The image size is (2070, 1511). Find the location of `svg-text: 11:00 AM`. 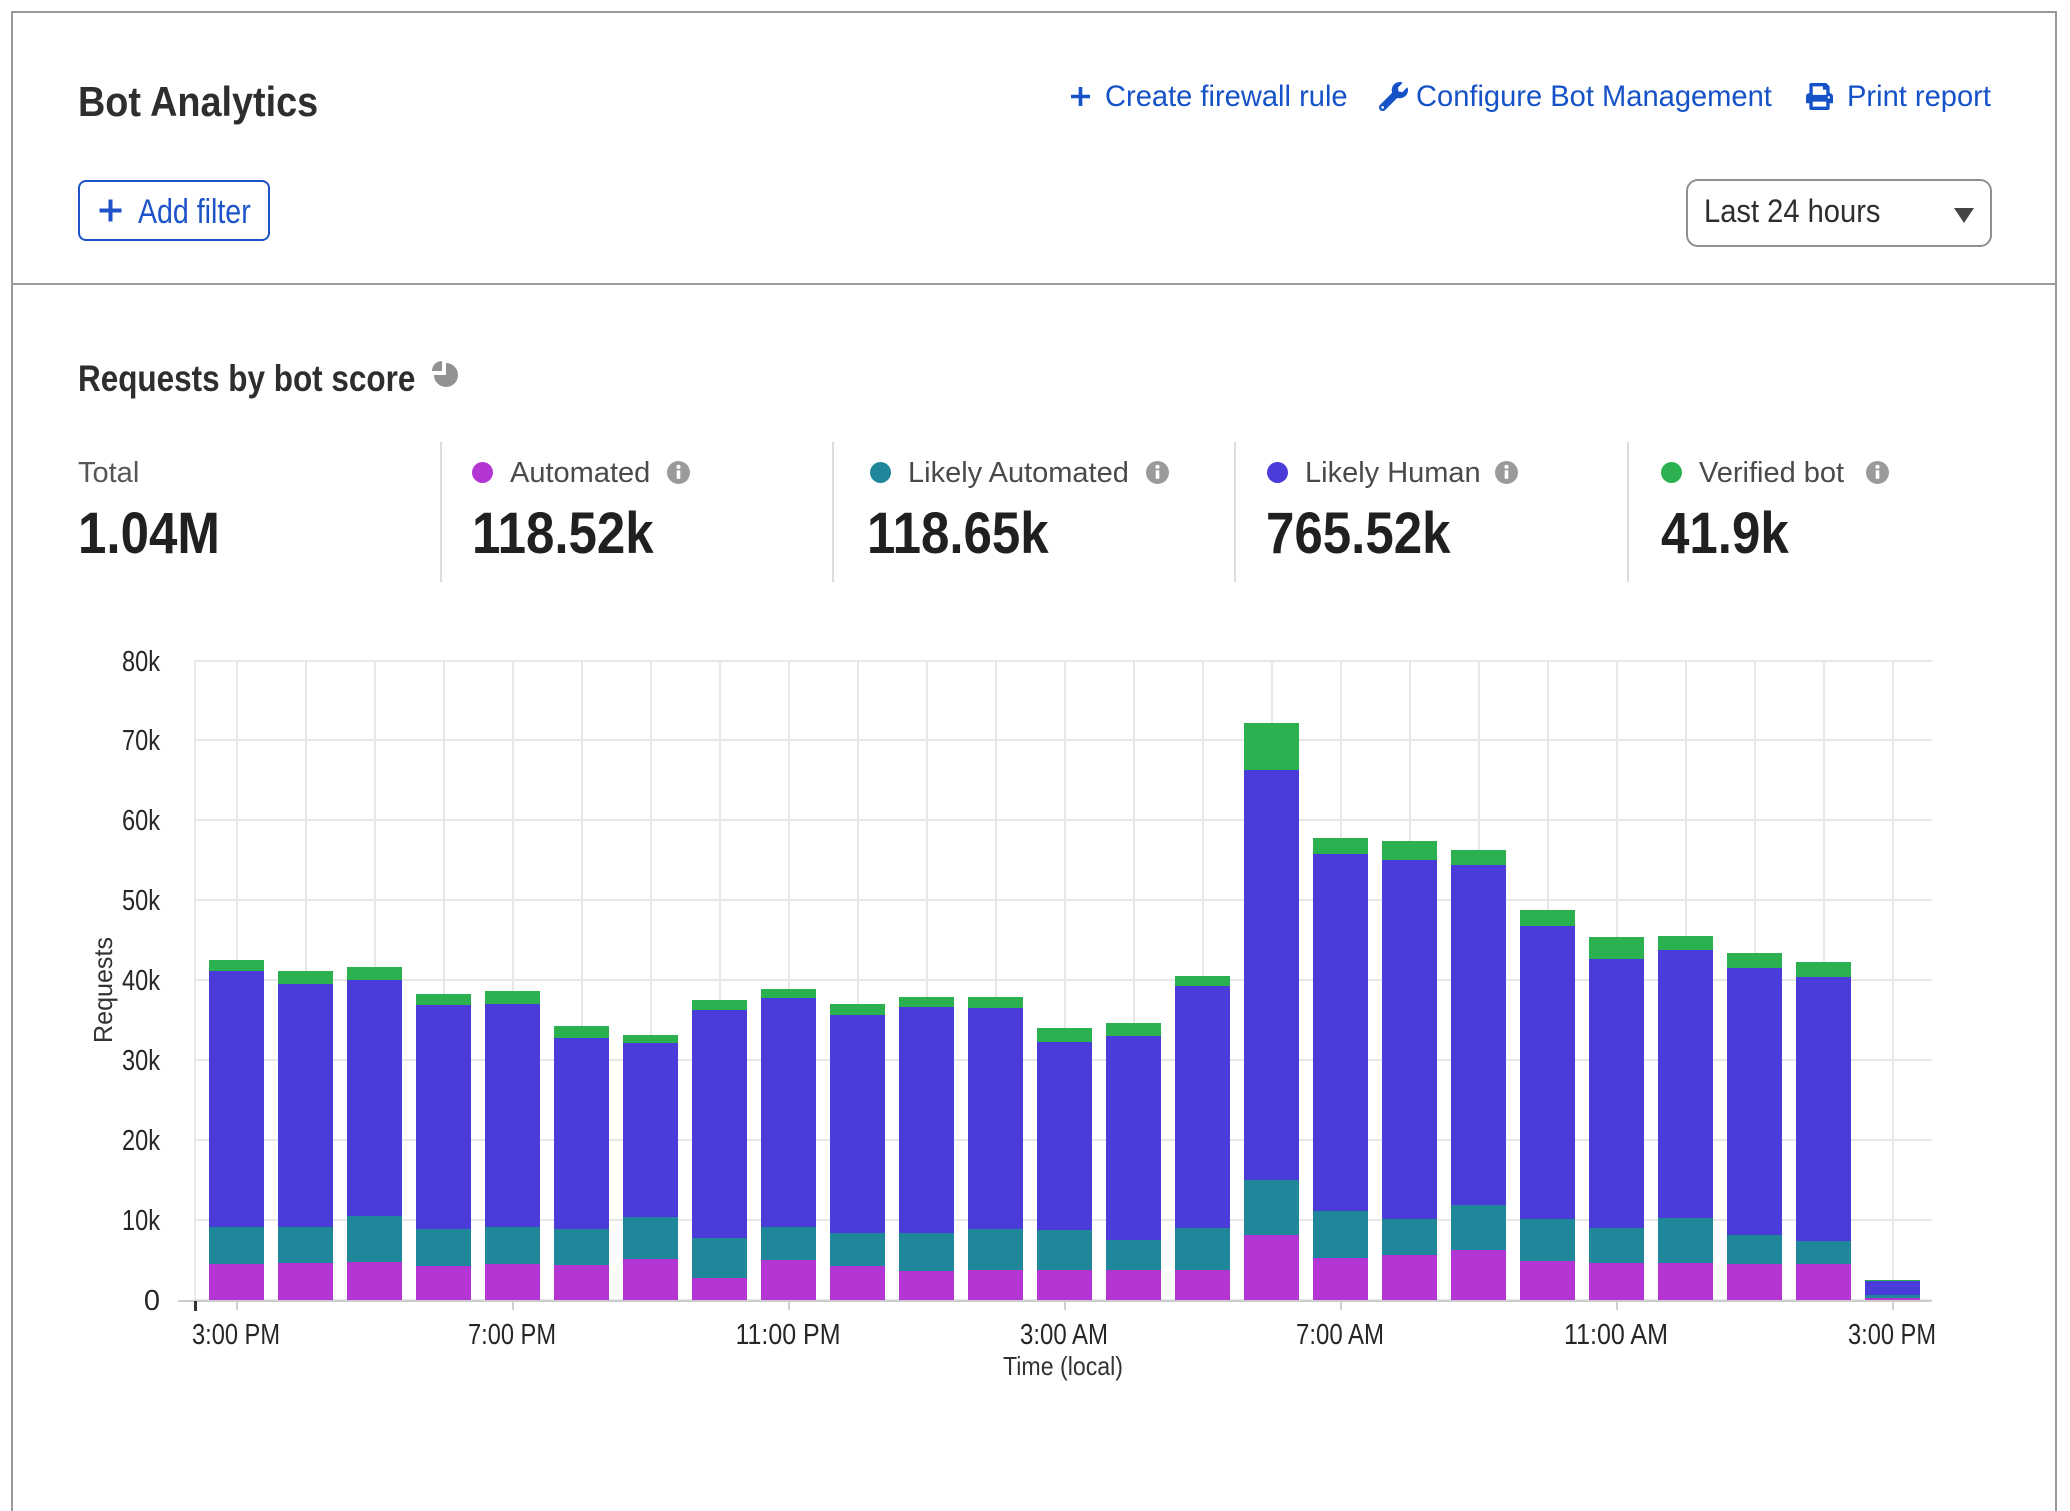

svg-text: 11:00 AM is located at coordinates (1616, 1335).